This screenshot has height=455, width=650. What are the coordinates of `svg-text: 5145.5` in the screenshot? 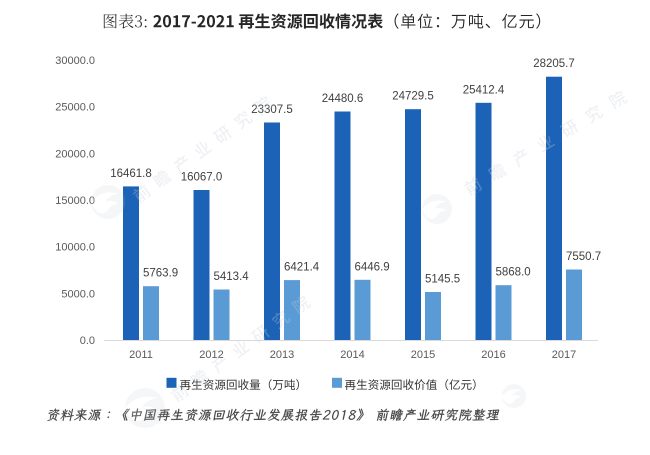 It's located at (442, 280).